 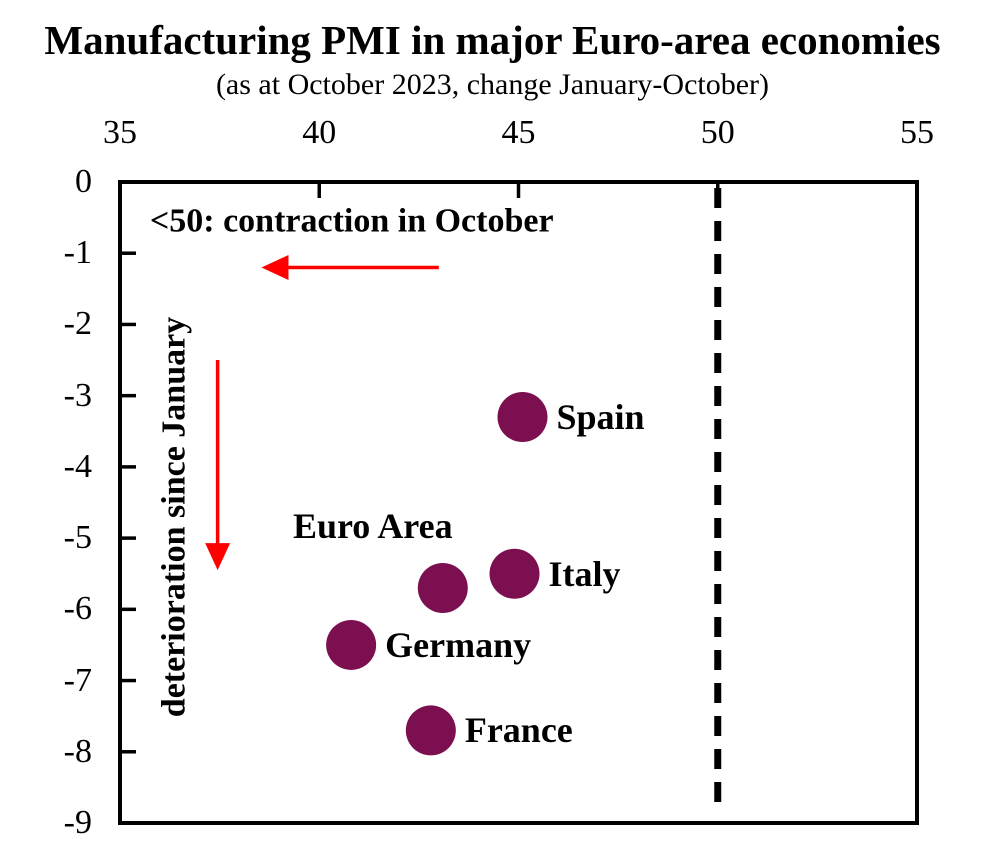 I want to click on annotation-deterioration-note: deterioration since January, so click(x=174, y=516).